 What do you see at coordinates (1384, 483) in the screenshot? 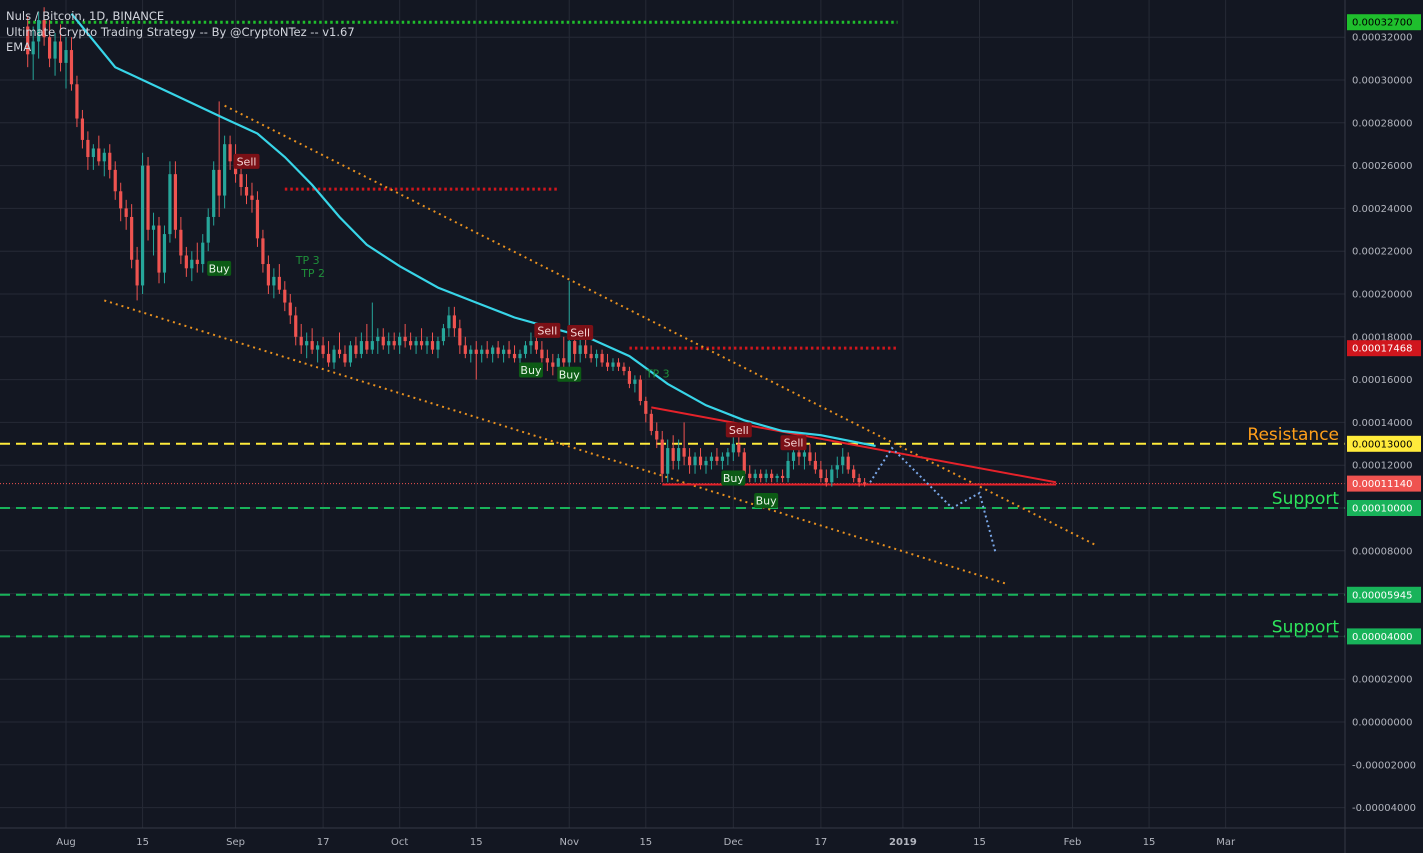
I see `price-label: 0.00011140` at bounding box center [1384, 483].